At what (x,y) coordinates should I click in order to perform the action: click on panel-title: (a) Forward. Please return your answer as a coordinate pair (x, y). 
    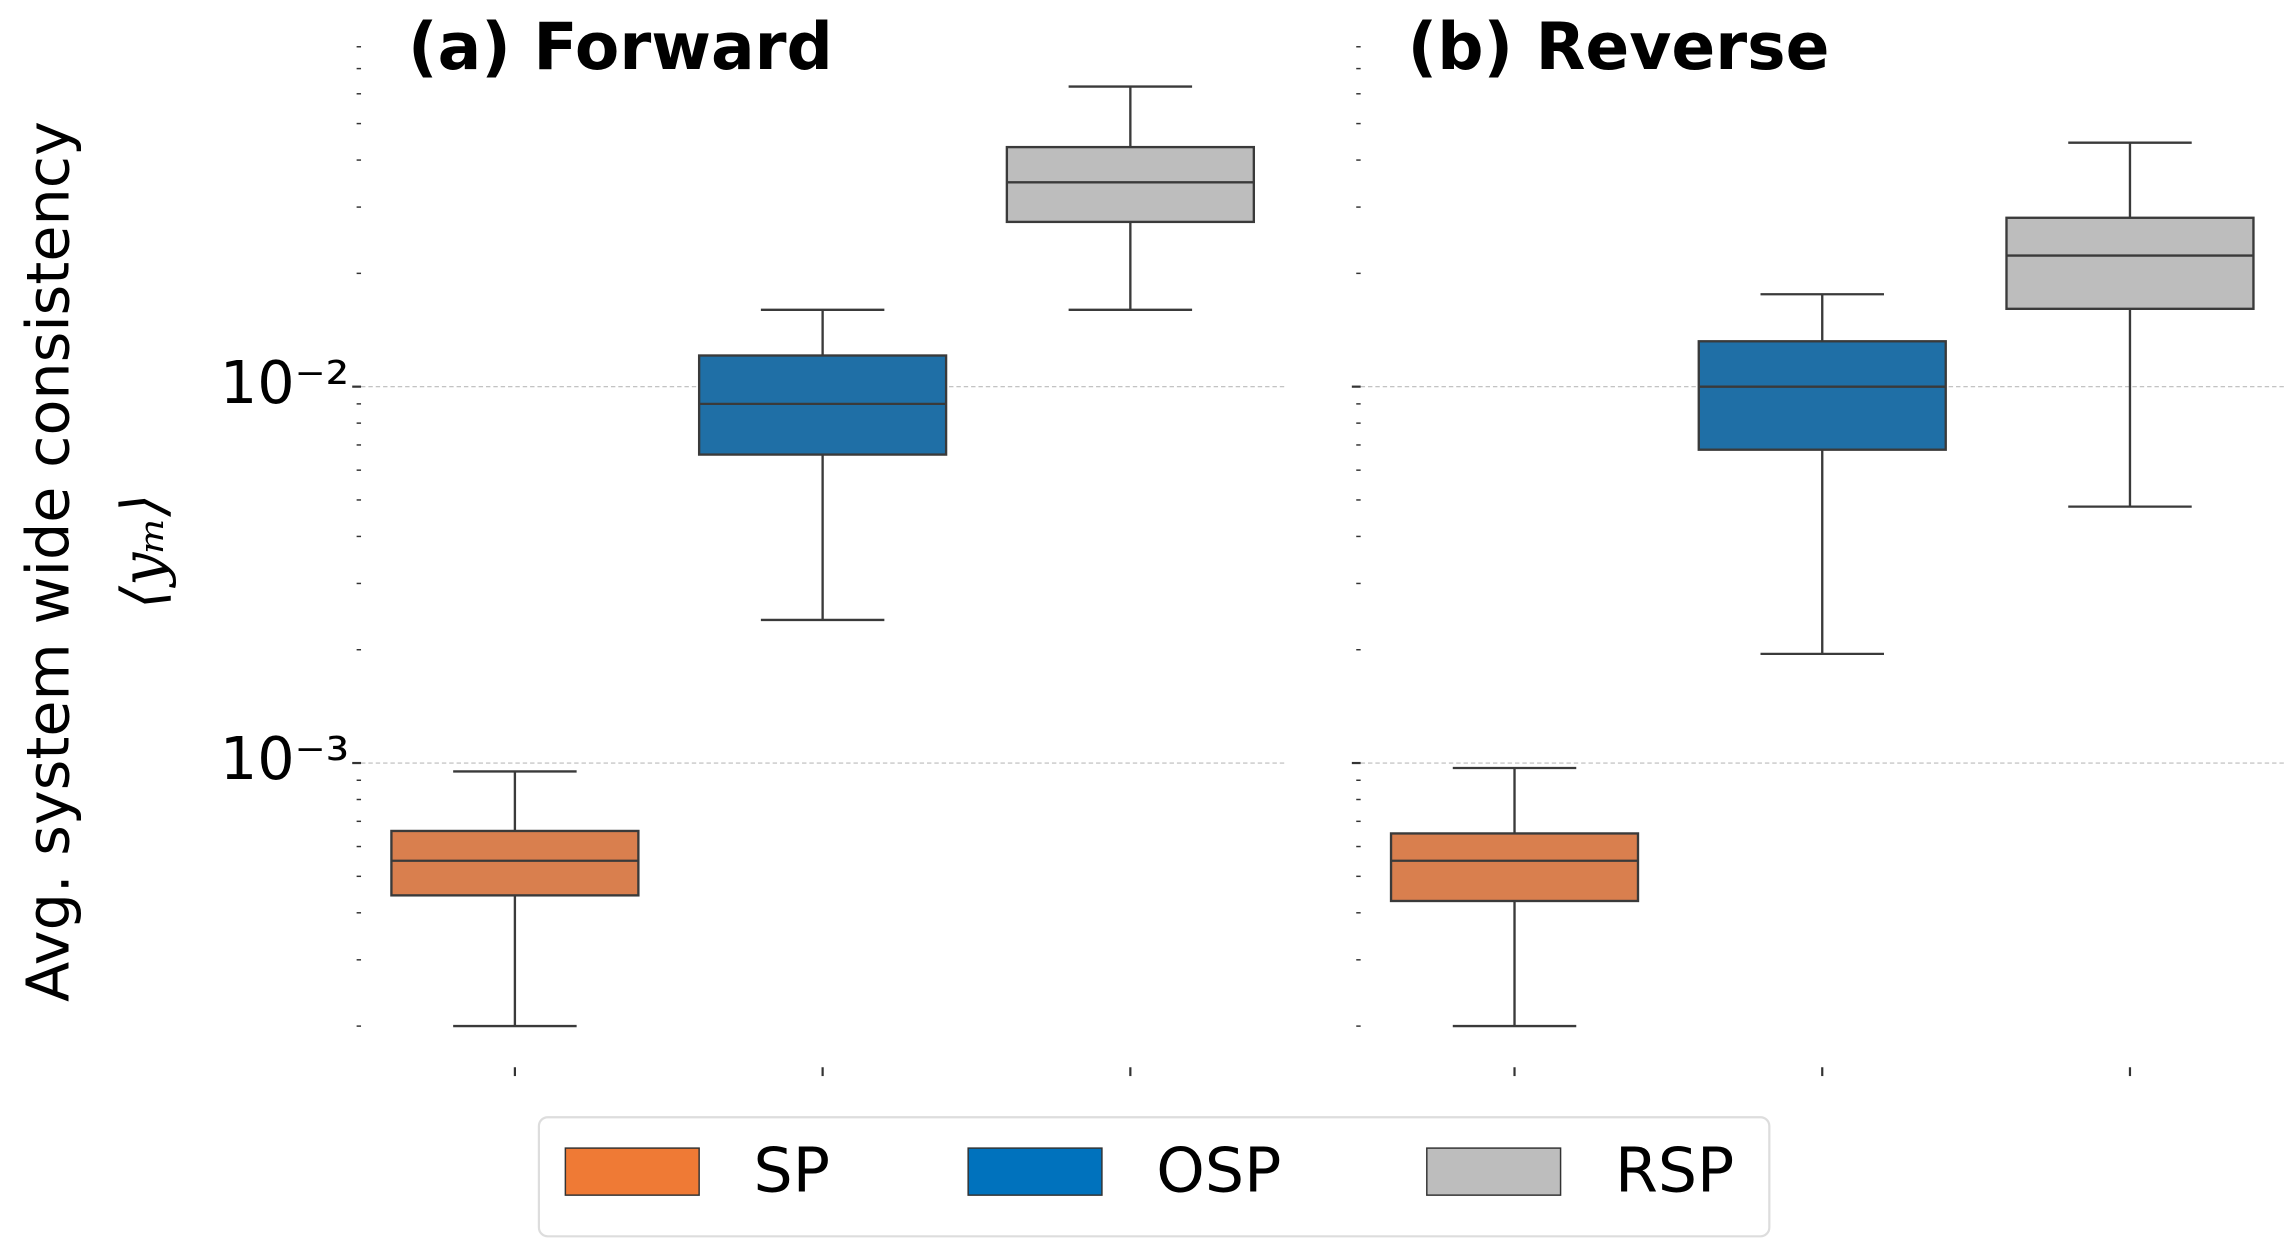
    Looking at the image, I should click on (620, 47).